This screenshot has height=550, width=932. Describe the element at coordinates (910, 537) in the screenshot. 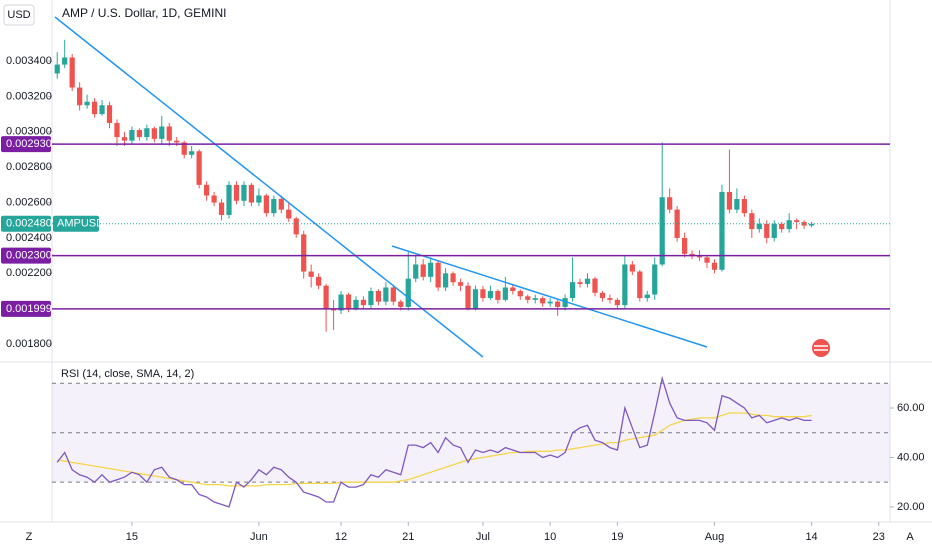

I see `scale-button: A` at that location.